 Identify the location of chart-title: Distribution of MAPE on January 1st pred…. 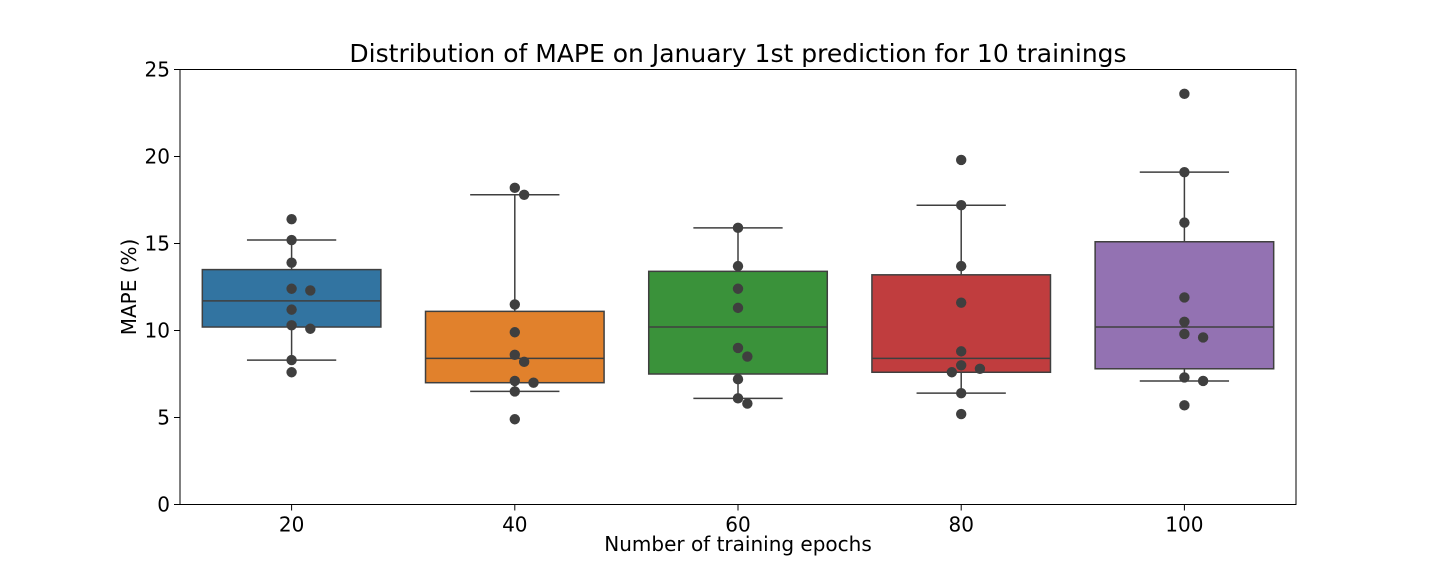
(737, 53).